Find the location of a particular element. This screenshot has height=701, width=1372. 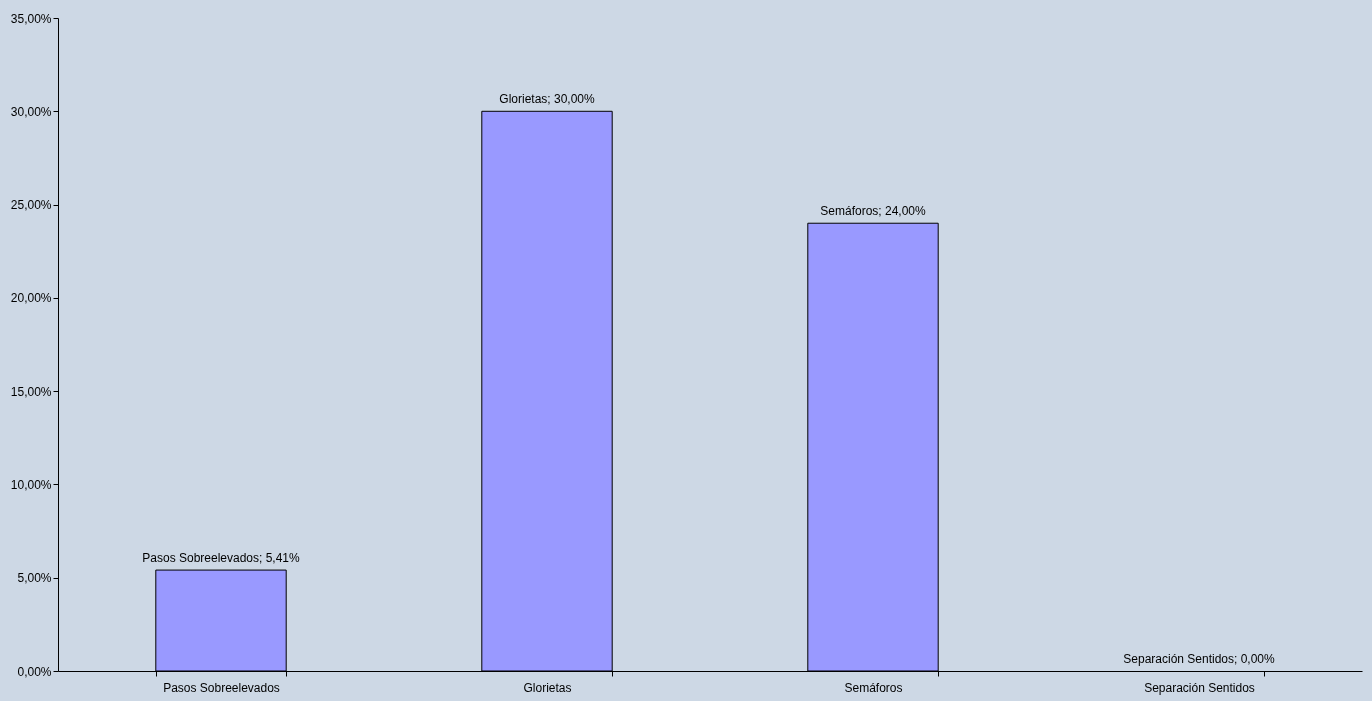

y-tick-label: 30,00% is located at coordinates (31, 111).